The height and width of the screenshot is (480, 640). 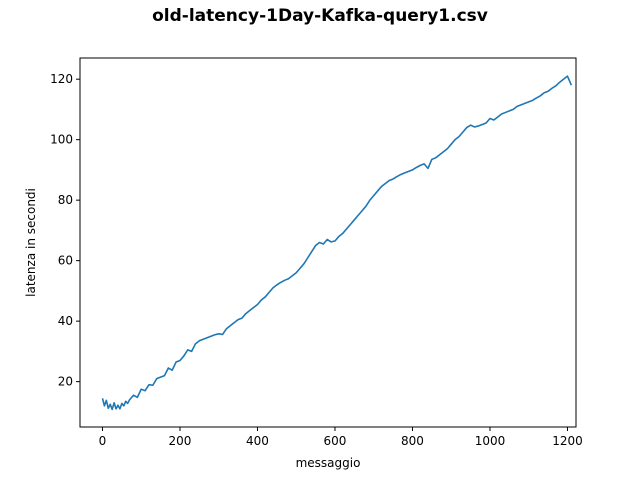 What do you see at coordinates (320, 16) in the screenshot?
I see `chart-title: old-latency-1Day-Kafka-query1.csv` at bounding box center [320, 16].